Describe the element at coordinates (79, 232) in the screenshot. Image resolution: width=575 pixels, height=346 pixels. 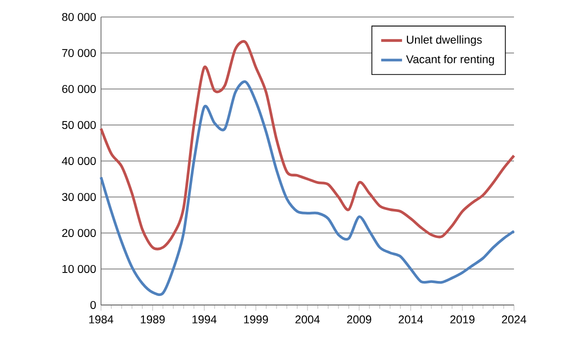
I see `y-tick-label: 20 000` at that location.